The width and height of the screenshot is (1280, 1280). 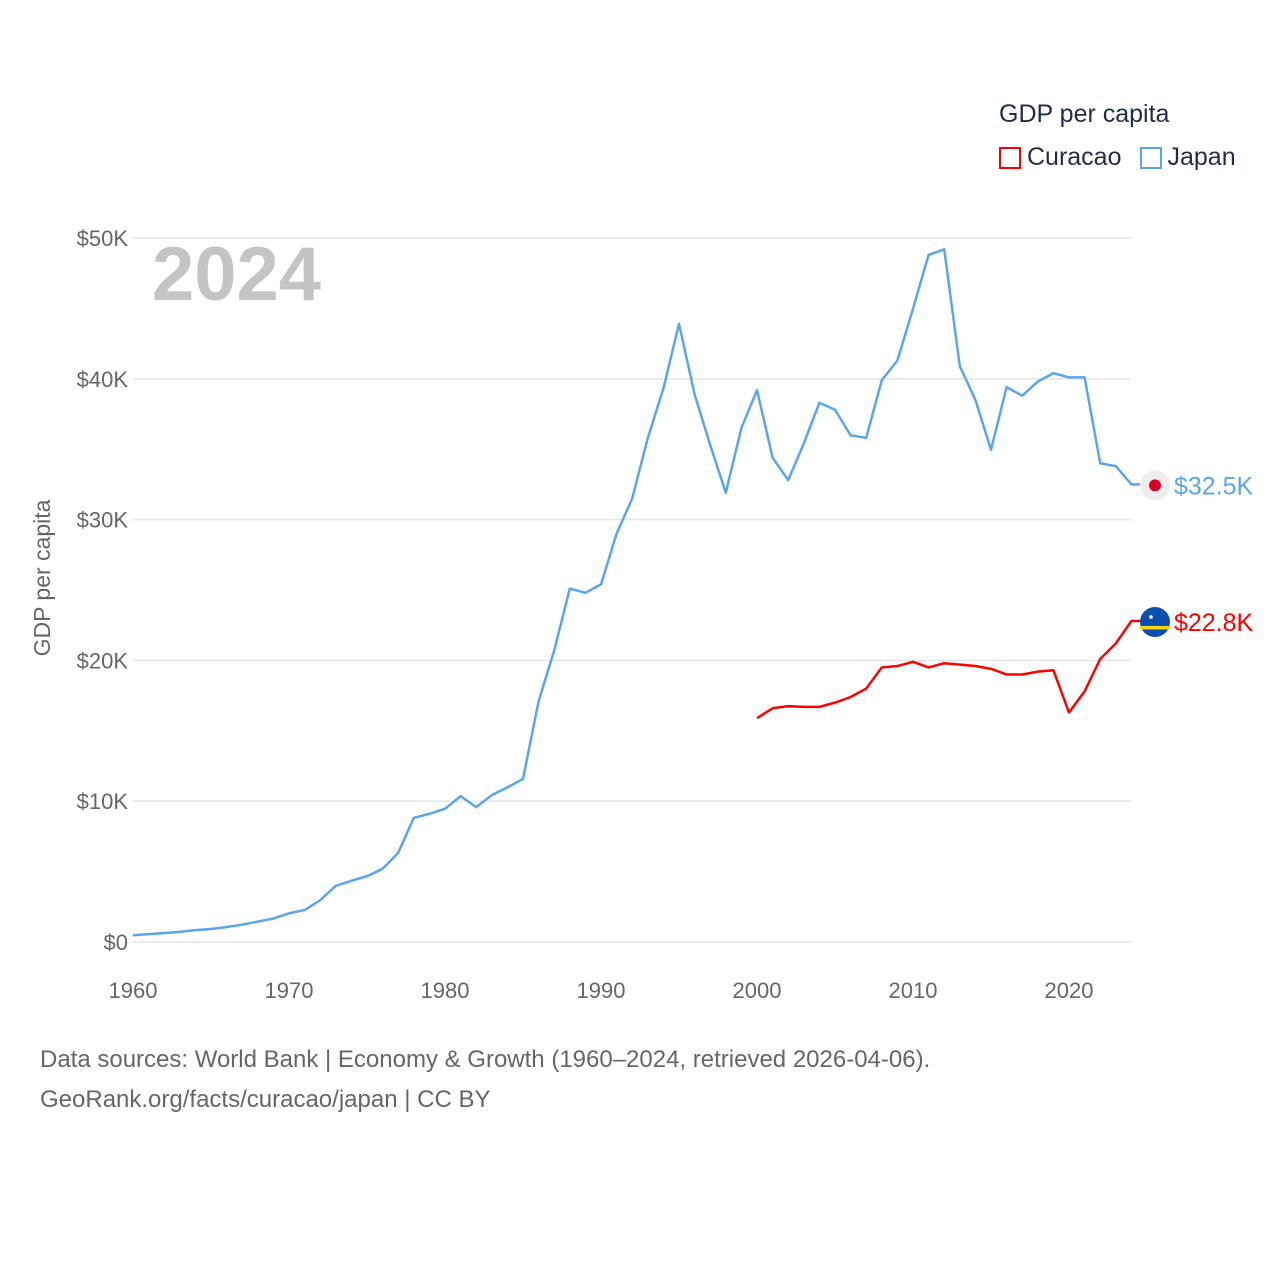 What do you see at coordinates (1084, 114) in the screenshot?
I see `legend-title: GDP per capita` at bounding box center [1084, 114].